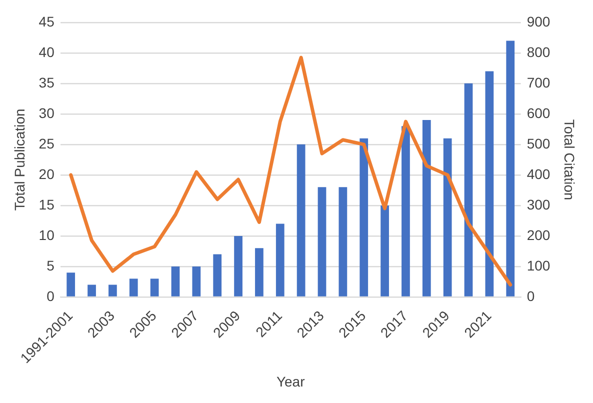 This screenshot has height=403, width=593. Describe the element at coordinates (530, 296) in the screenshot. I see `y2-tick-label: 0` at that location.